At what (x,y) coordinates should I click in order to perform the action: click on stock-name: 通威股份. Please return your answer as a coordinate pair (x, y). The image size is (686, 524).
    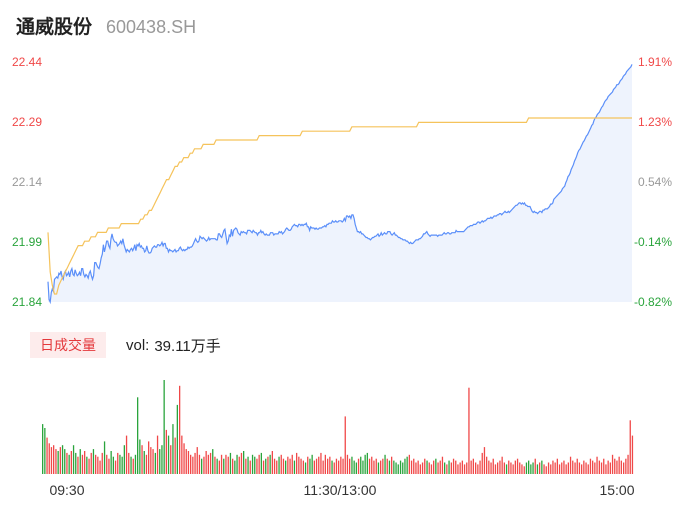
    Looking at the image, I should click on (54, 27).